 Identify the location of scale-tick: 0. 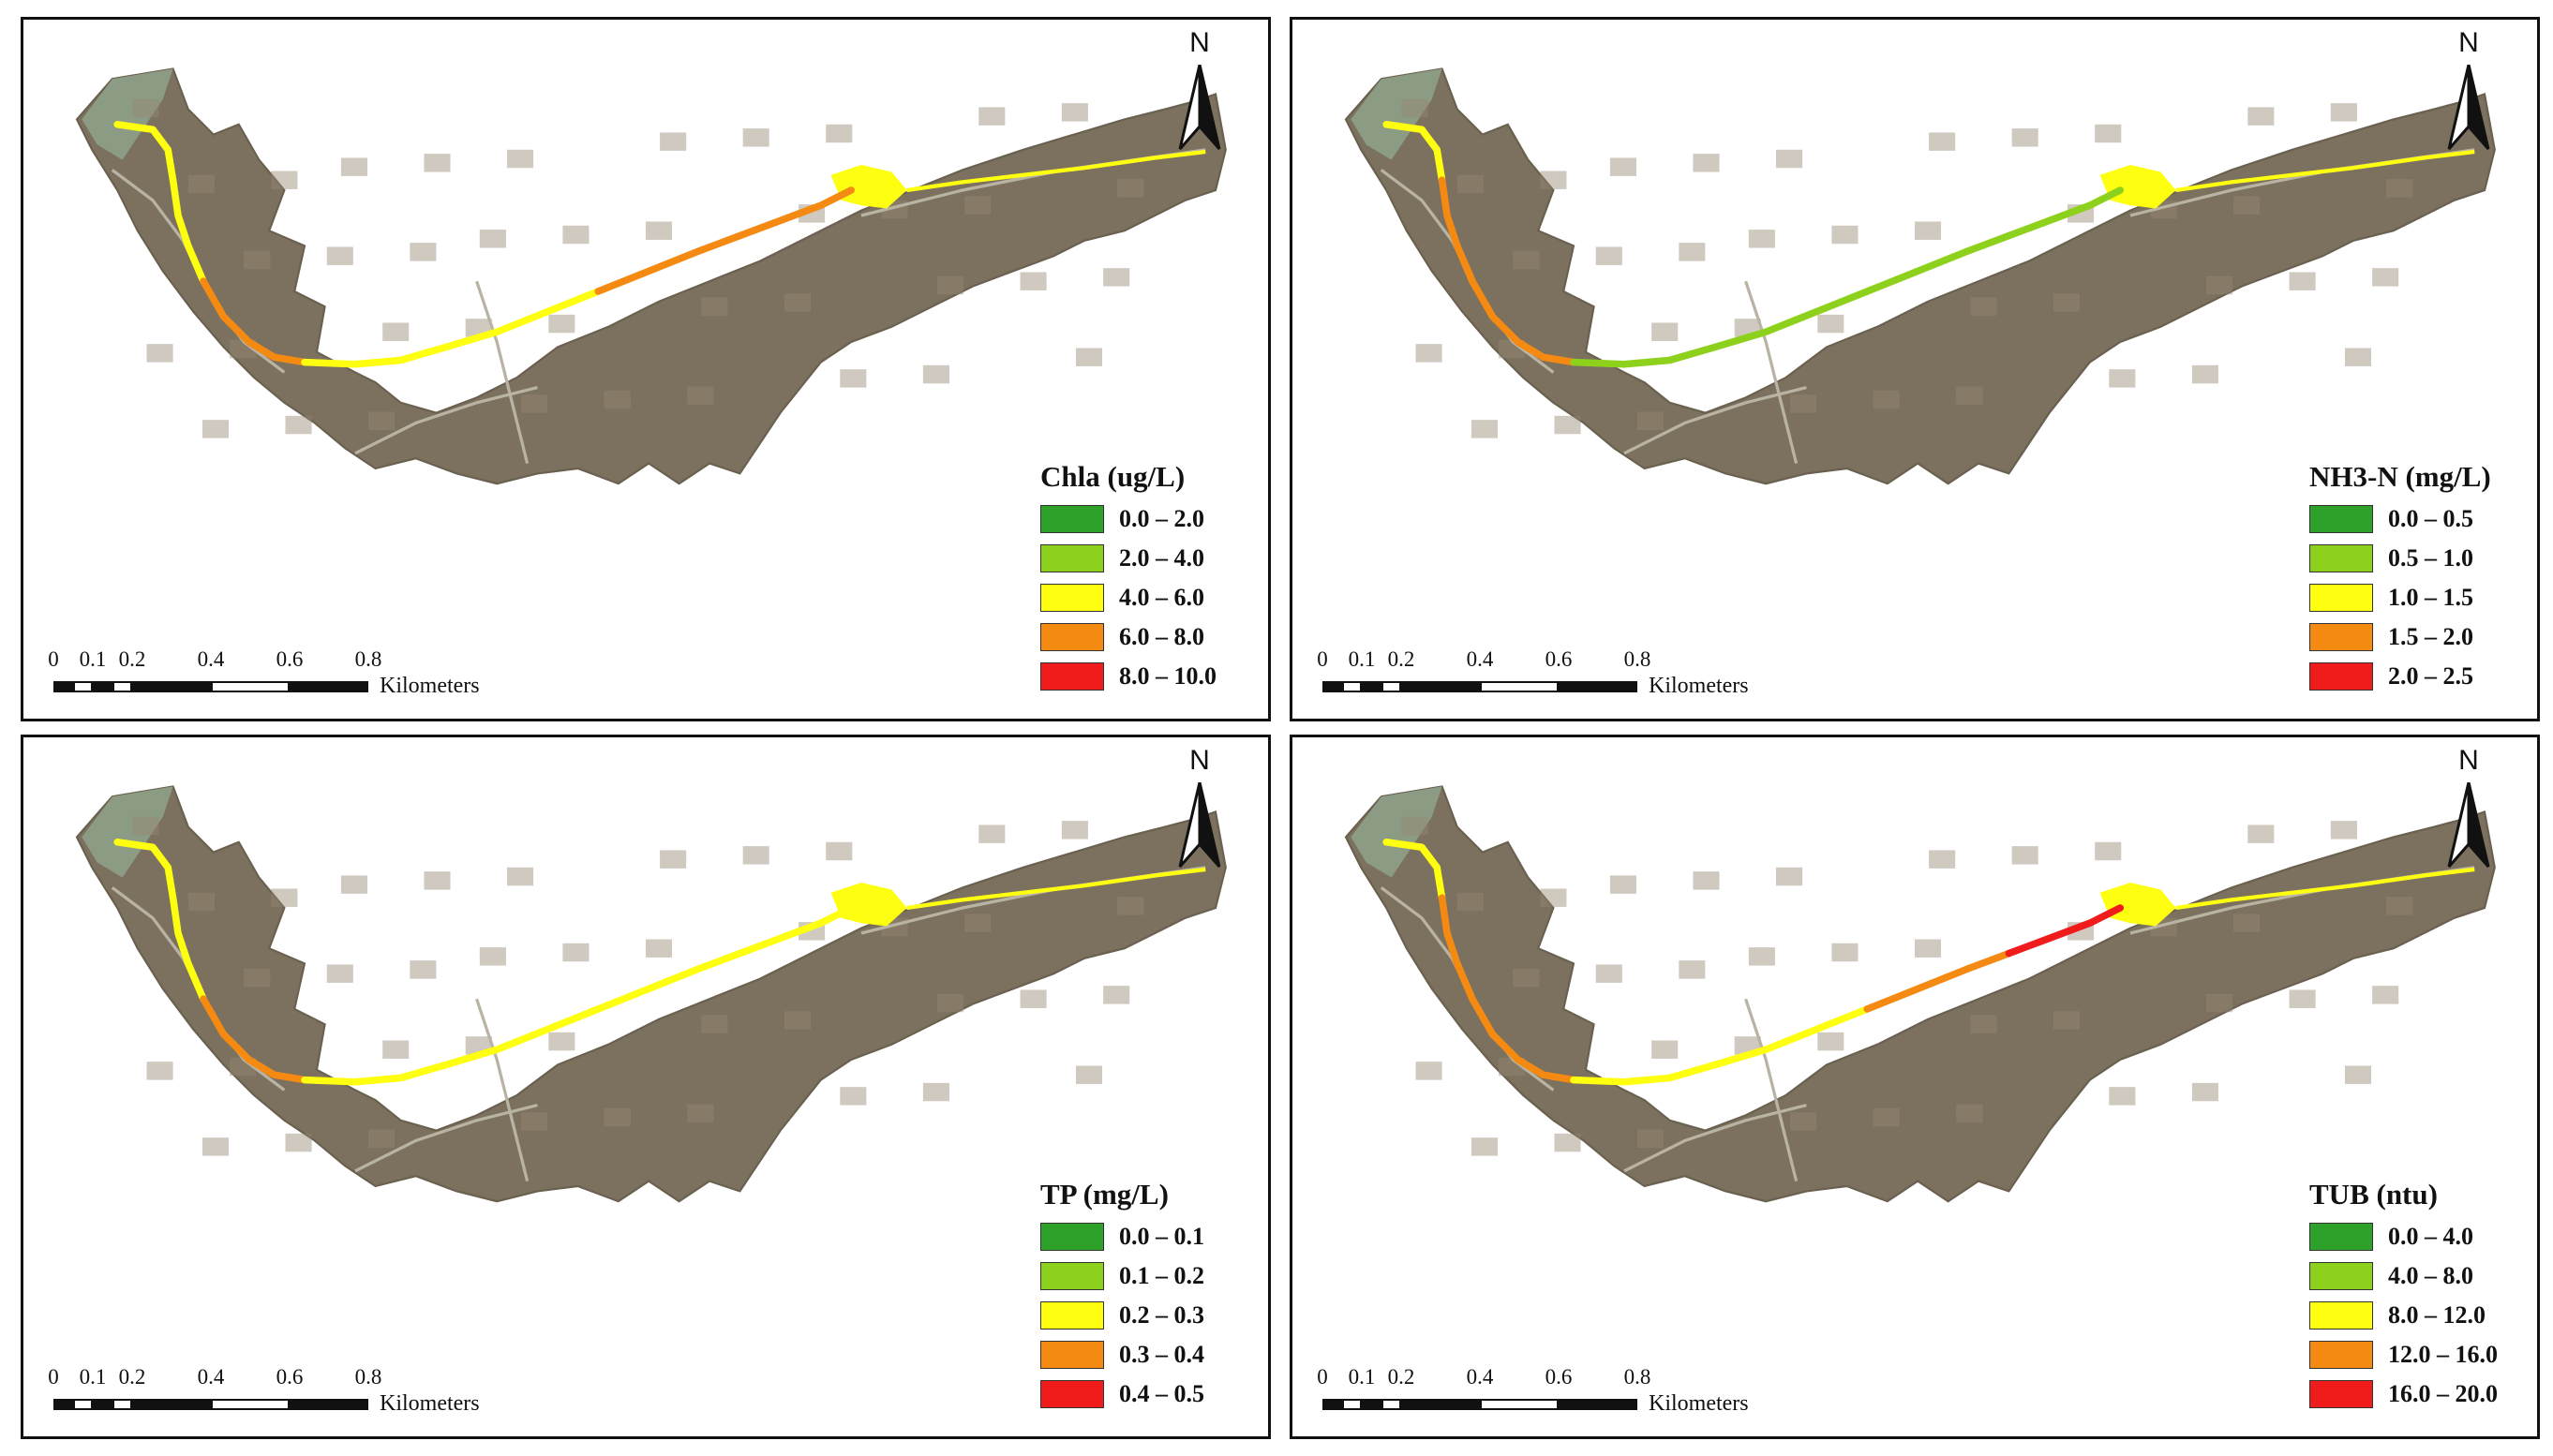
(1322, 1377).